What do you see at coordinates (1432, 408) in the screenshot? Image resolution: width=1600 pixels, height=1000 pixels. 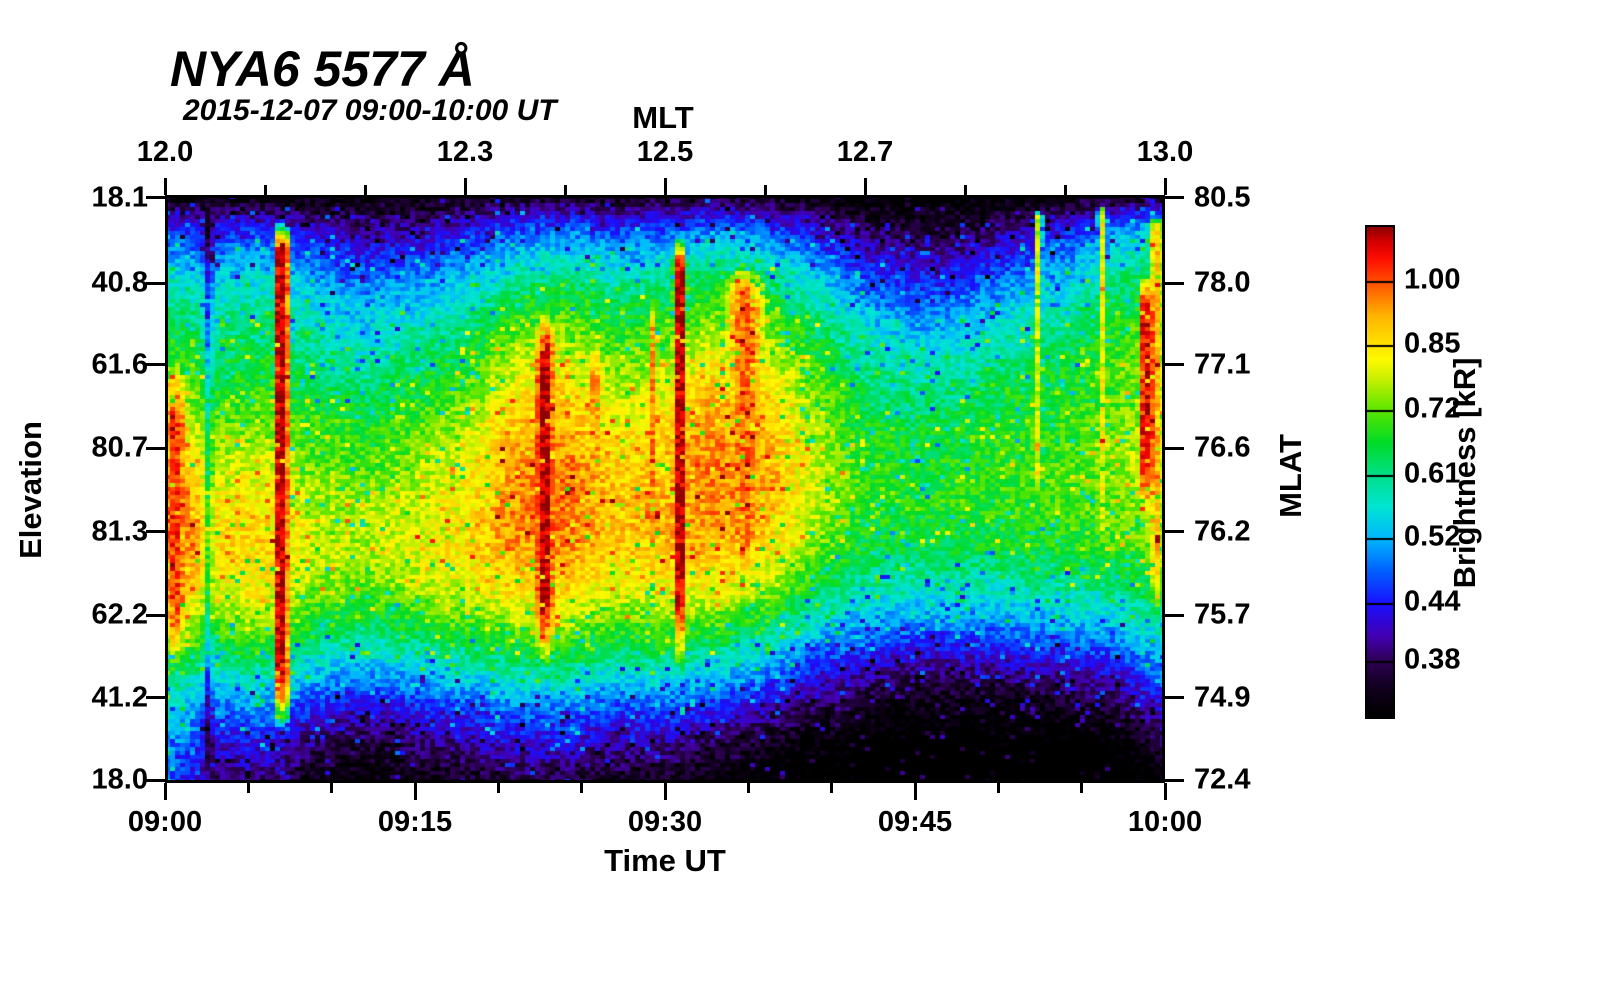 I see `colorbar-tick-label: 0.72` at bounding box center [1432, 408].